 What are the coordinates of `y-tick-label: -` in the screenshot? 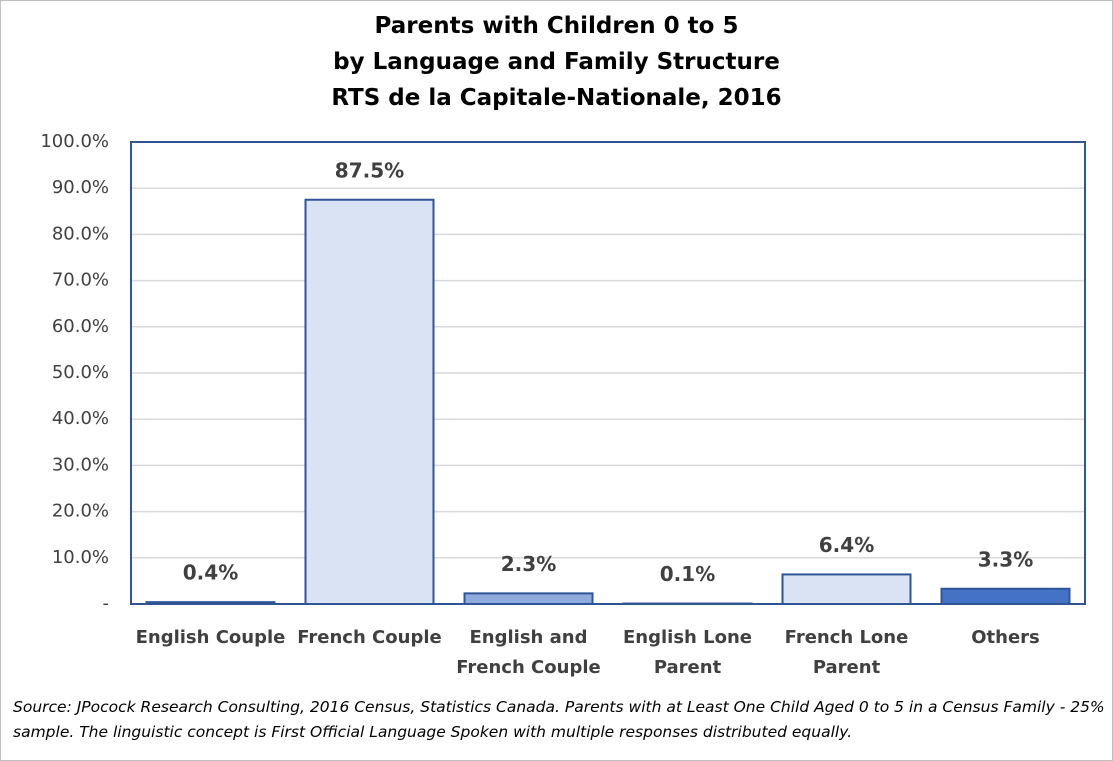 It's located at (106, 603).